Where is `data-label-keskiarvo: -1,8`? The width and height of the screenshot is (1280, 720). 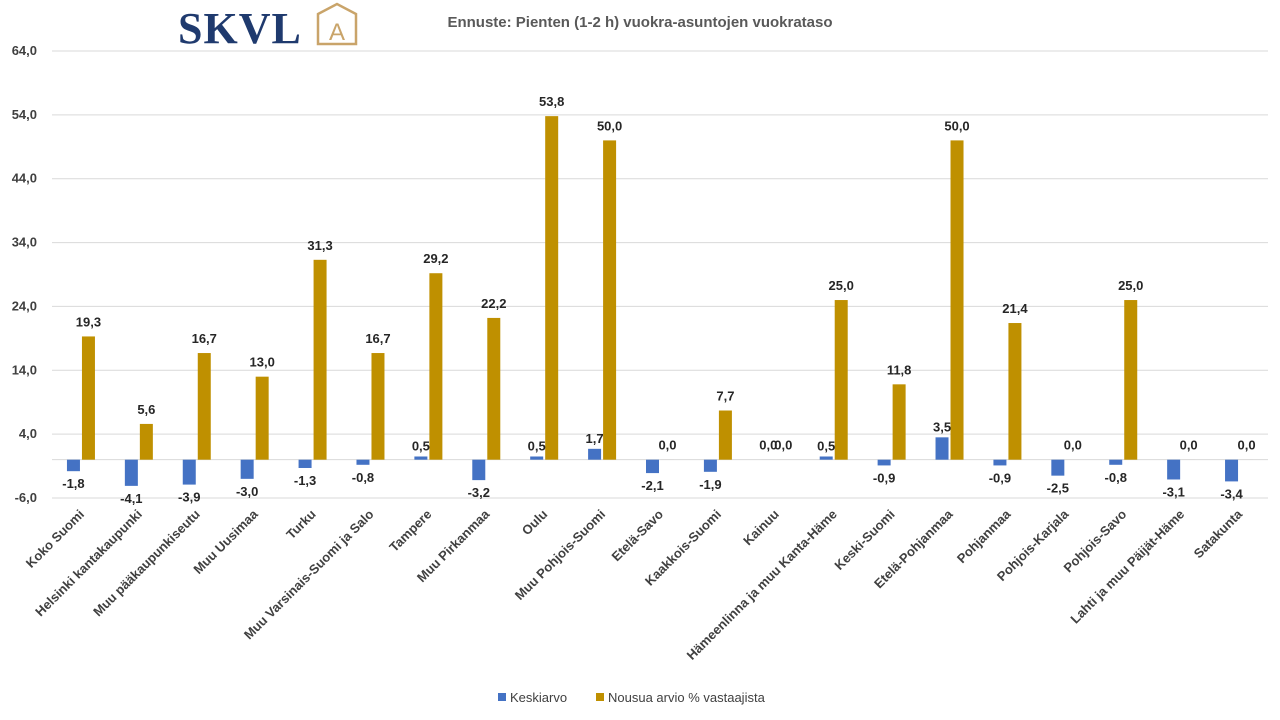
data-label-keskiarvo: -1,8 is located at coordinates (73, 483).